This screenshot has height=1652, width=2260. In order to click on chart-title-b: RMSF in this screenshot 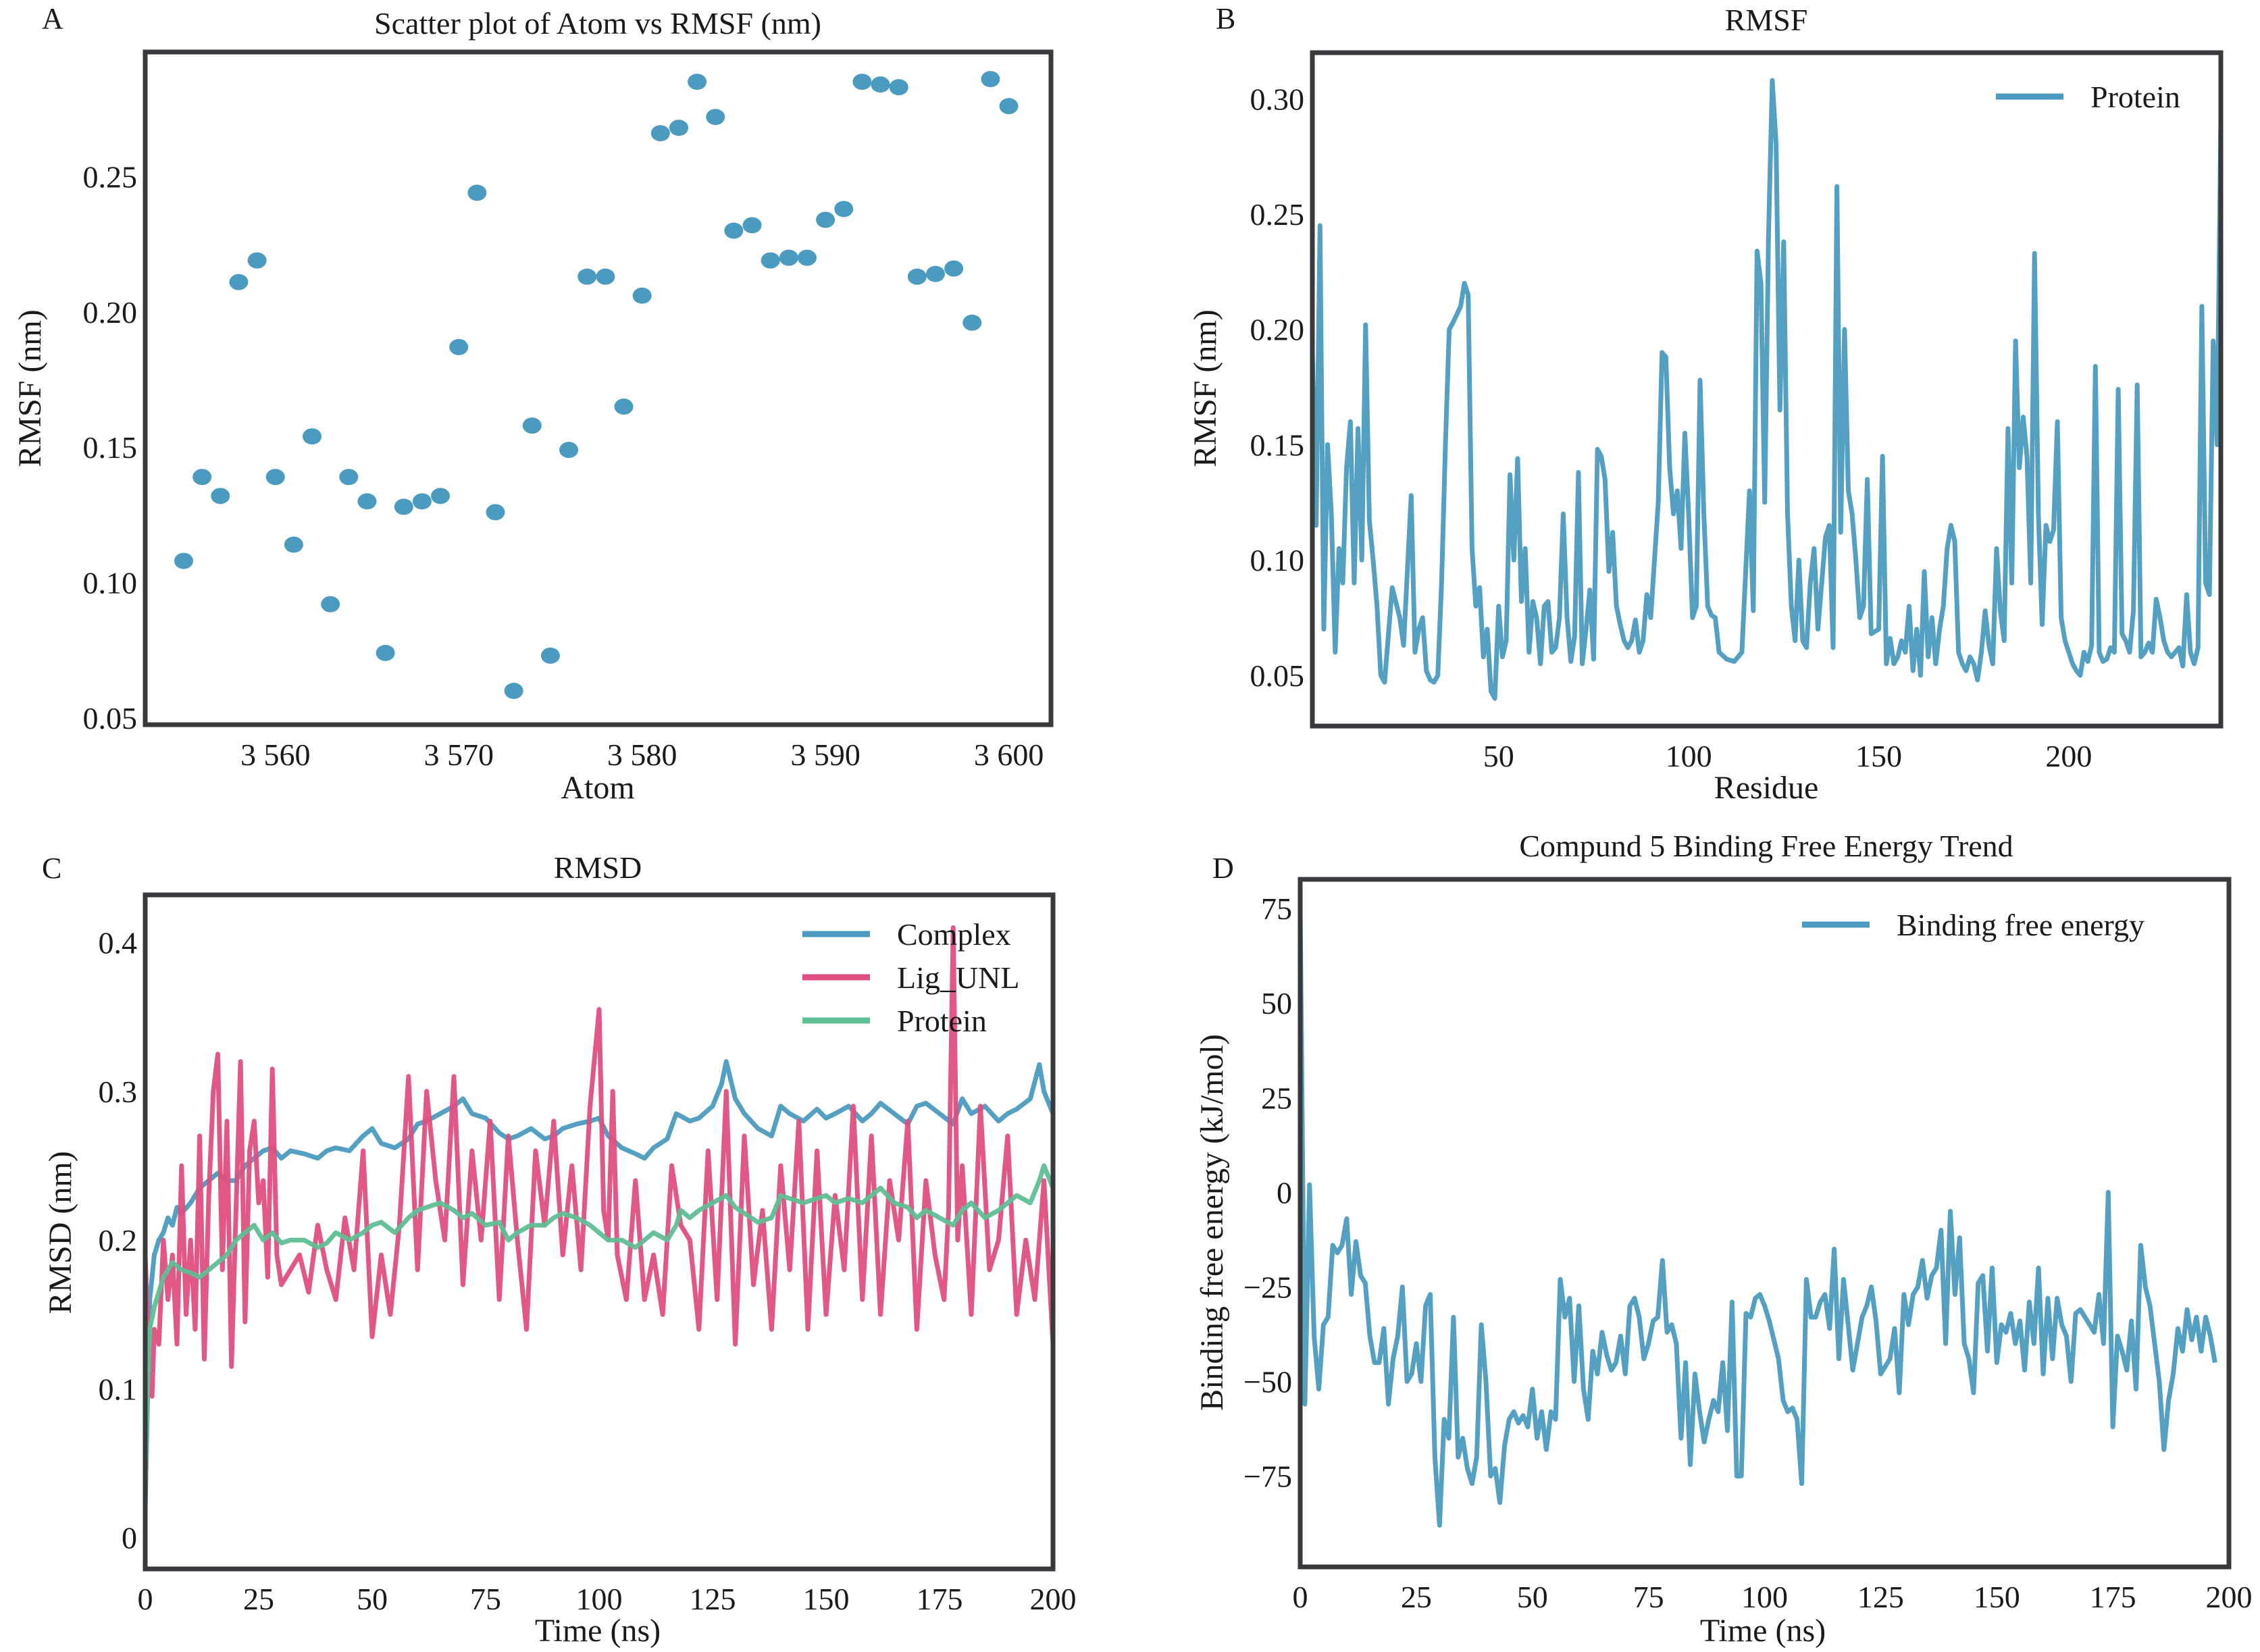, I will do `click(1766, 20)`.